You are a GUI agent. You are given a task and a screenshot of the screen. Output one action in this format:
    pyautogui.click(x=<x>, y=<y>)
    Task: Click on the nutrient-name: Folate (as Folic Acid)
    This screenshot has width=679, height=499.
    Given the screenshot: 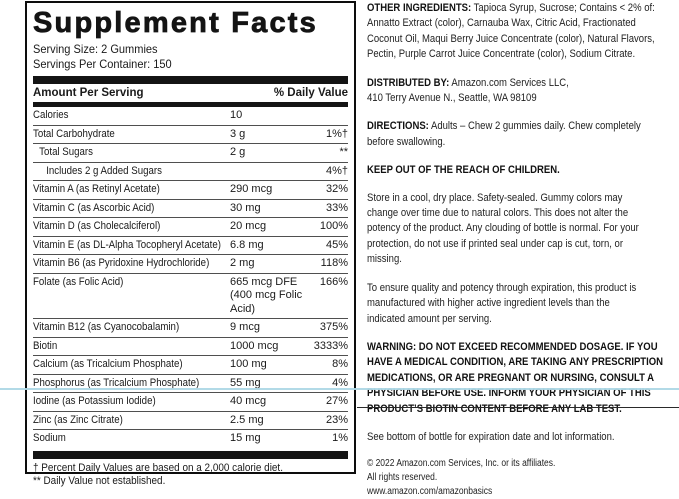 What is the action you would take?
    pyautogui.click(x=78, y=281)
    